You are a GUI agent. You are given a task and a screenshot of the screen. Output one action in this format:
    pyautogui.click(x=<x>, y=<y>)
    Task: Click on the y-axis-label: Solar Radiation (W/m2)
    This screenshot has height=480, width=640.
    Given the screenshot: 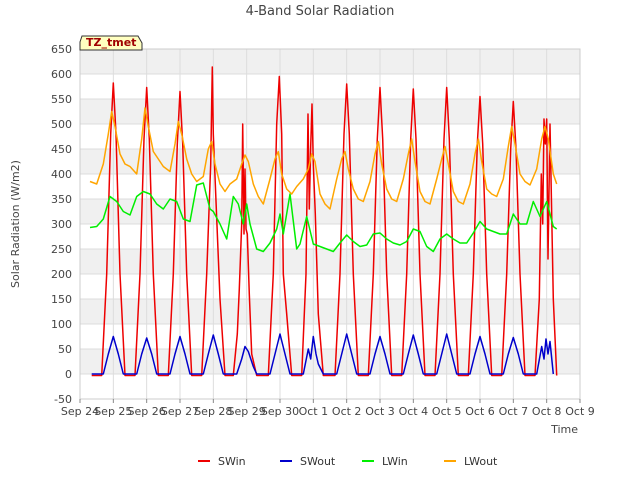 What is the action you would take?
    pyautogui.click(x=15, y=224)
    